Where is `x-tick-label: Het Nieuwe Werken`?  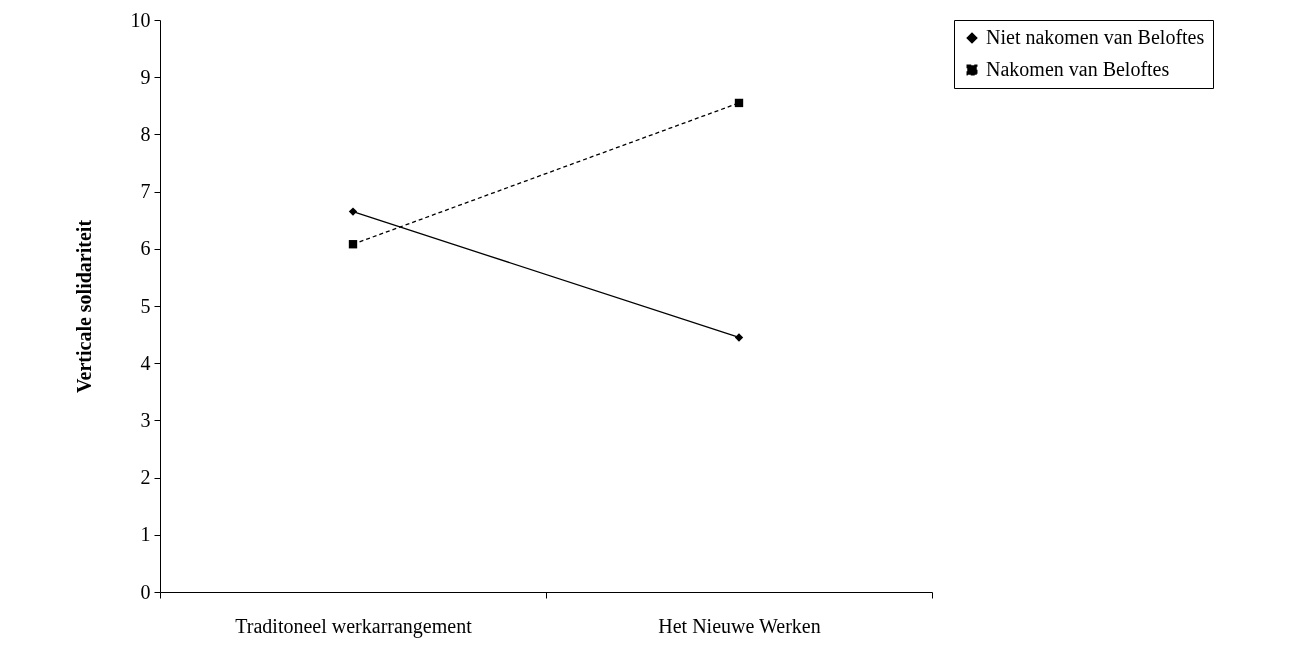
x-tick-label: Het Nieuwe Werken is located at coordinates (739, 625).